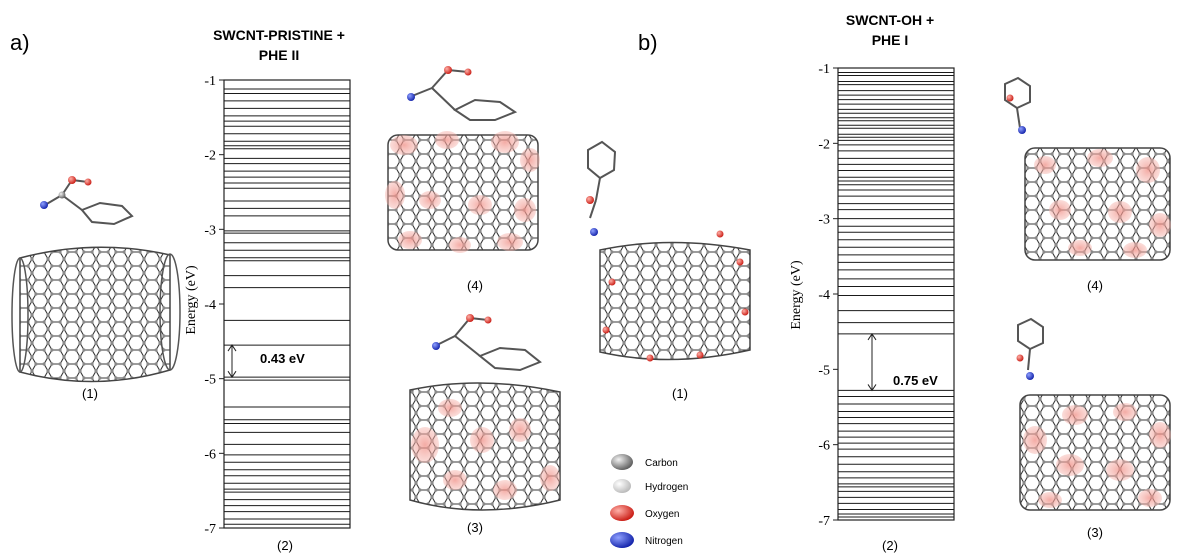 The image size is (1182, 556). What do you see at coordinates (90, 393) in the screenshot?
I see `panel-a-label-structure: (1)` at bounding box center [90, 393].